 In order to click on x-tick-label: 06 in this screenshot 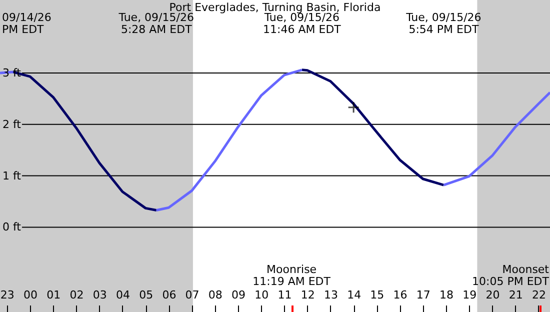, I will do `click(169, 295)`.